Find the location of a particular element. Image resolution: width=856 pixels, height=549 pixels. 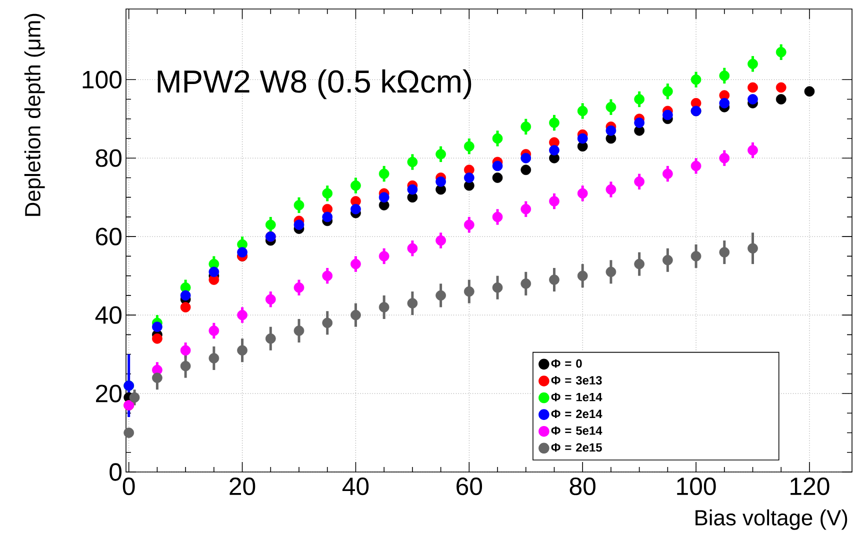

x-tick-label: 120 is located at coordinates (810, 487).